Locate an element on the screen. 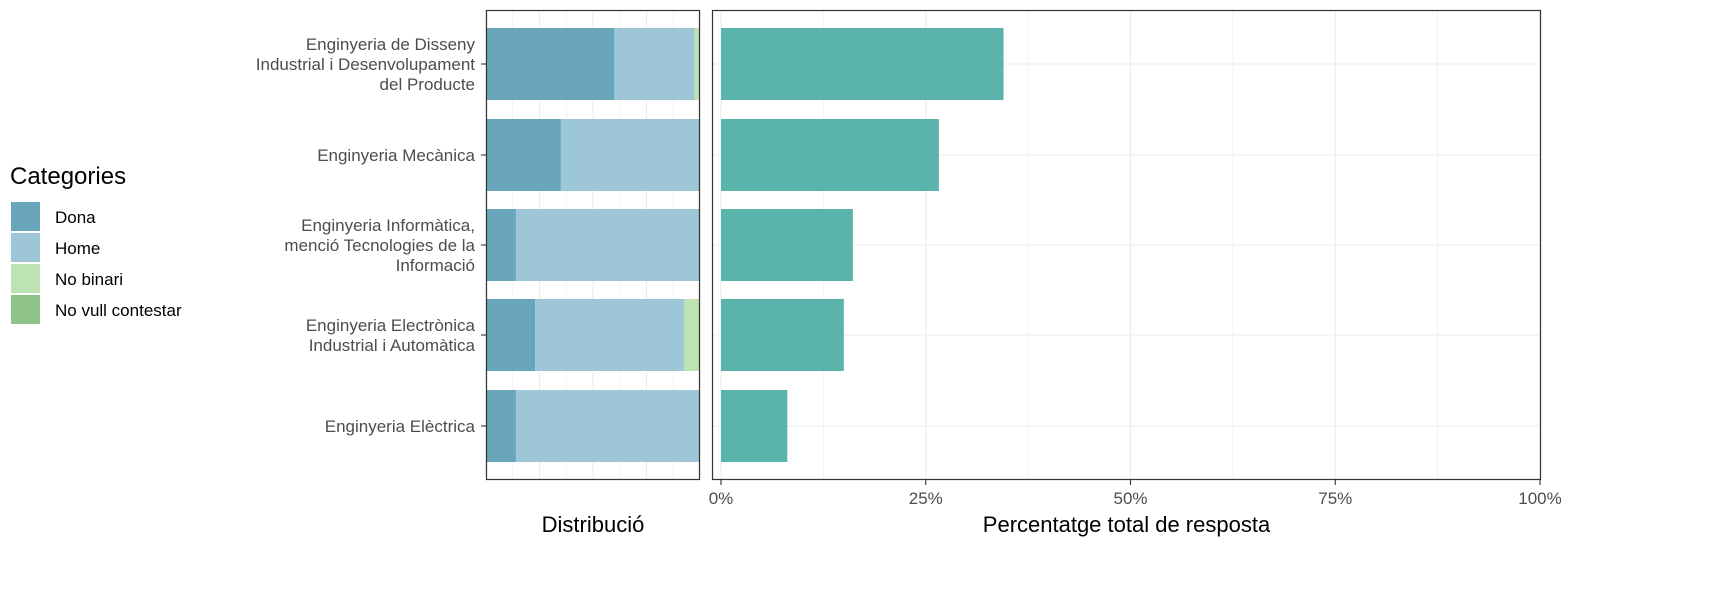 The height and width of the screenshot is (594, 1721). category-label: Enginyeria Elèctrica is located at coordinates (400, 426).